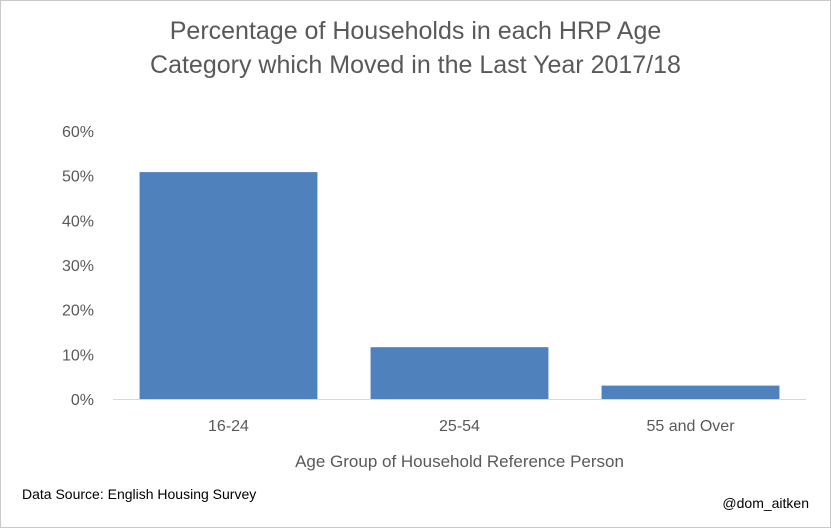  What do you see at coordinates (690, 426) in the screenshot?
I see `x-tick-label: 55 and Over` at bounding box center [690, 426].